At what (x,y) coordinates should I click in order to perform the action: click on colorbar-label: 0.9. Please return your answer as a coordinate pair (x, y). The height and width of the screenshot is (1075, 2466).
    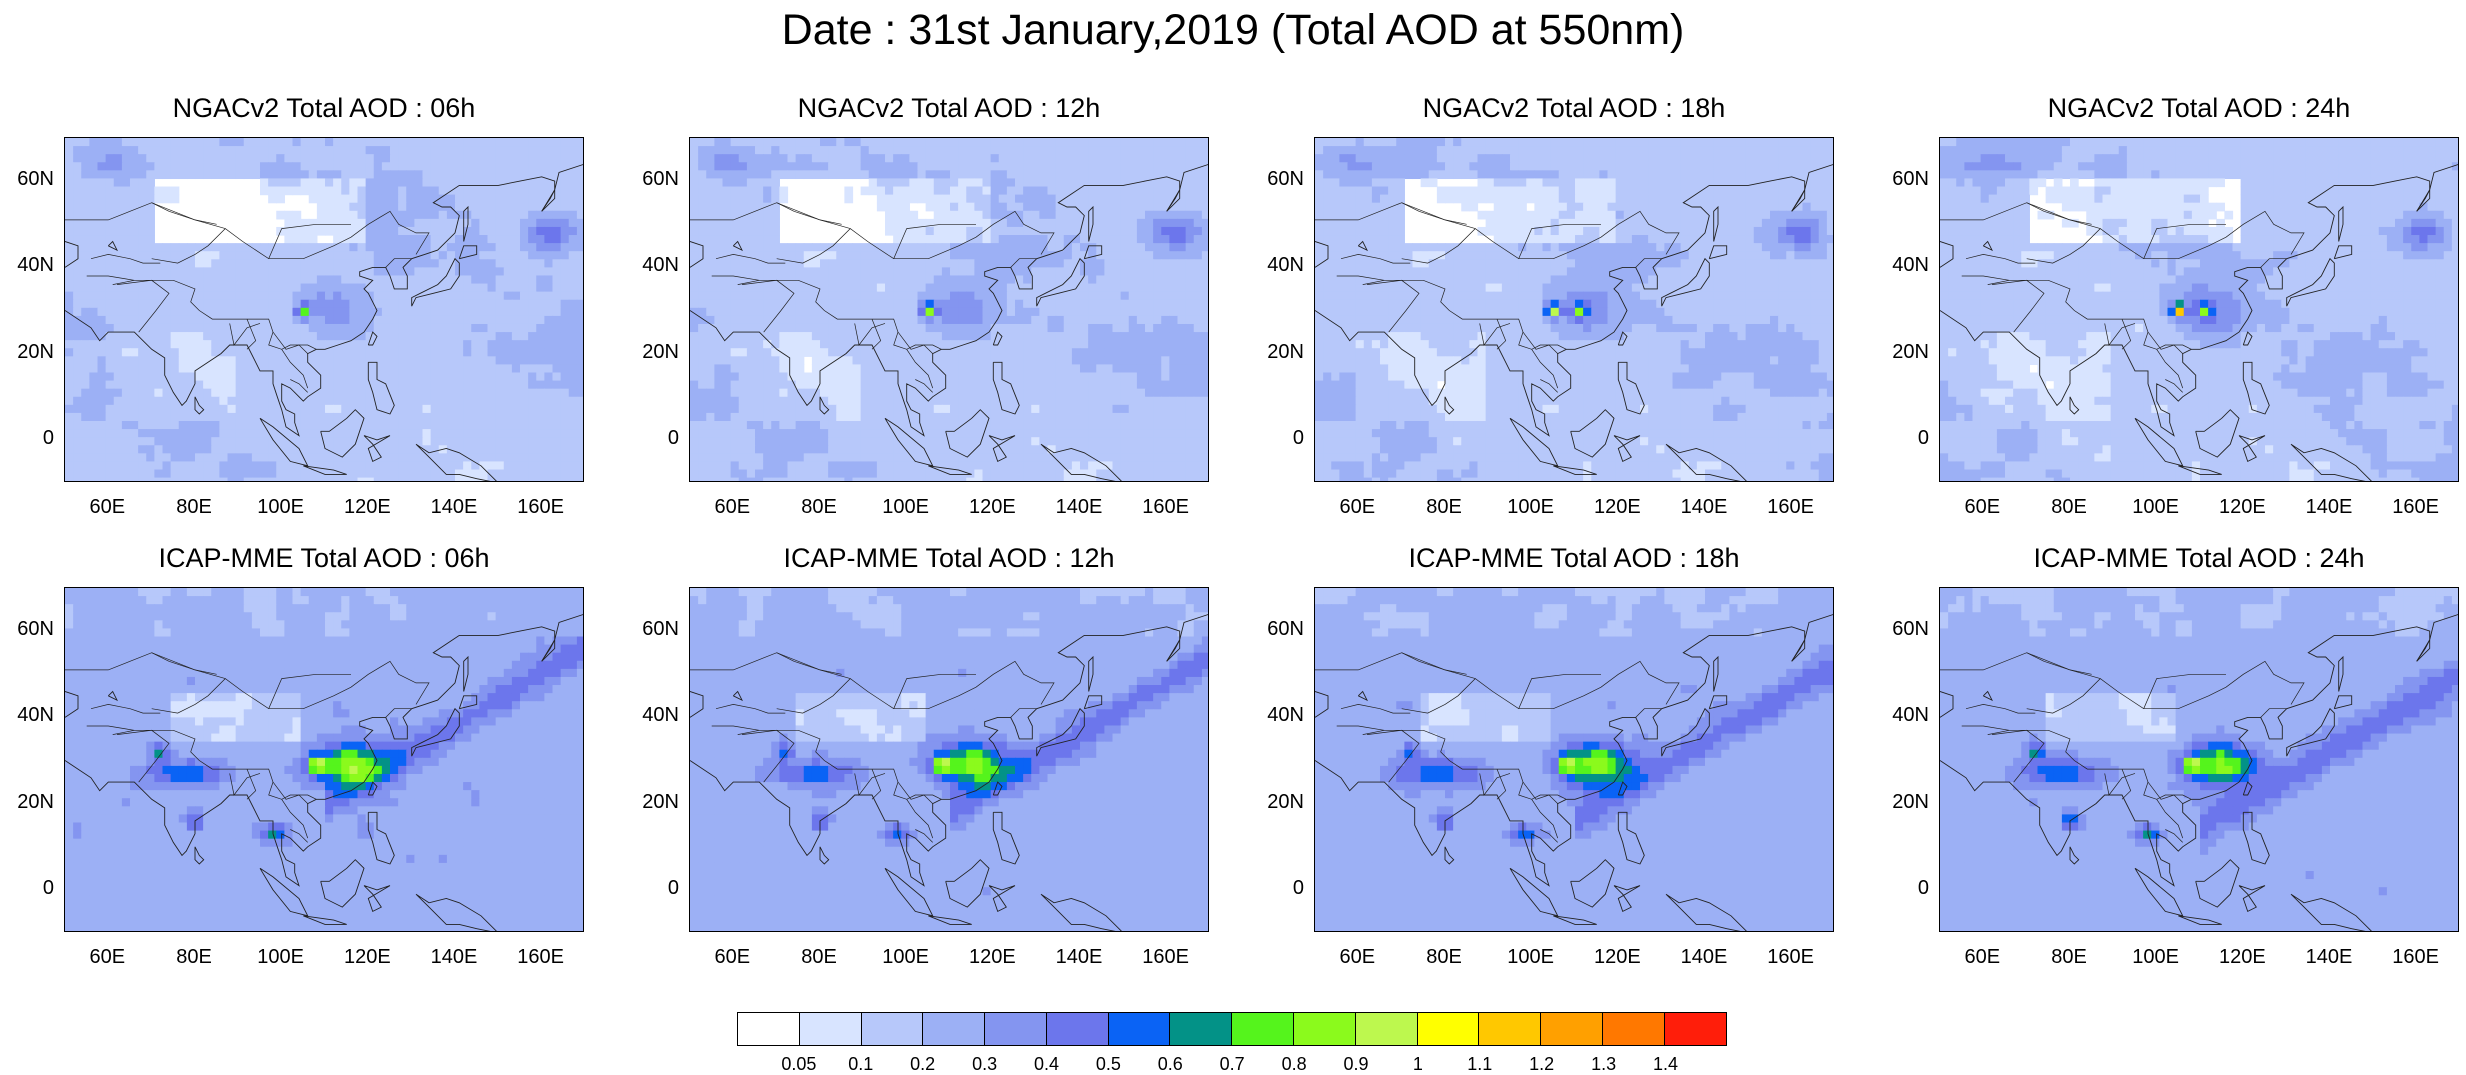
    Looking at the image, I should click on (1356, 1064).